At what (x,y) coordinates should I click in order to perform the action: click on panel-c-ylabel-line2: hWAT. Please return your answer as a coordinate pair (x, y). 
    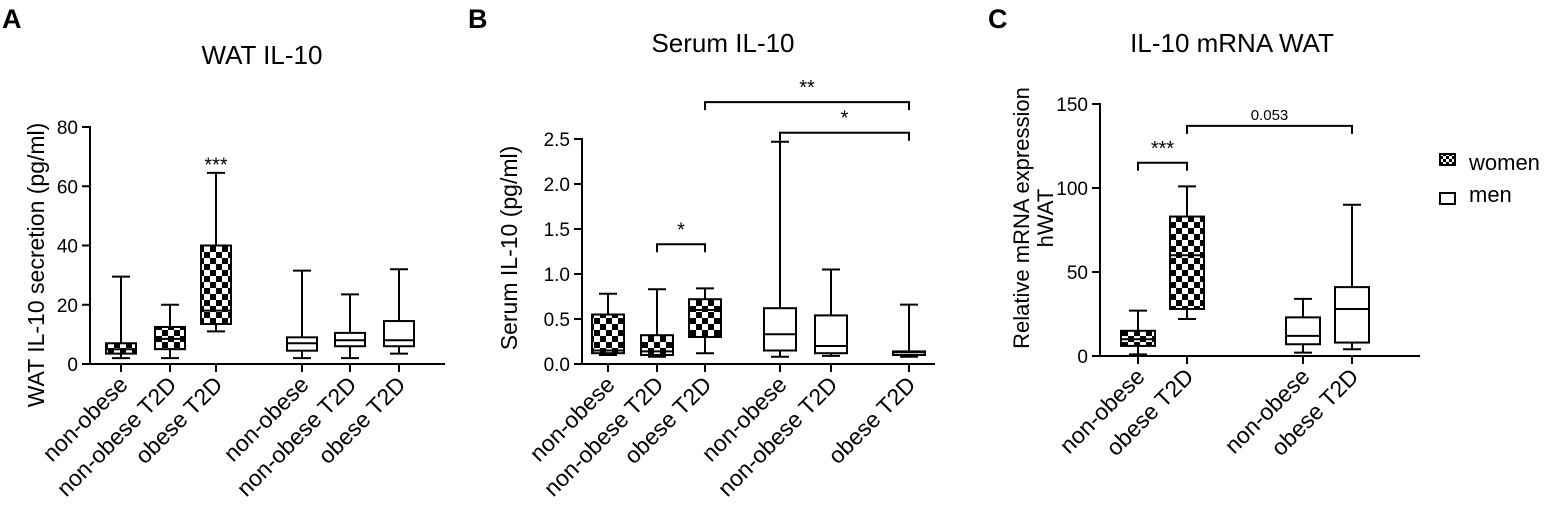
    Looking at the image, I should click on (1045, 218).